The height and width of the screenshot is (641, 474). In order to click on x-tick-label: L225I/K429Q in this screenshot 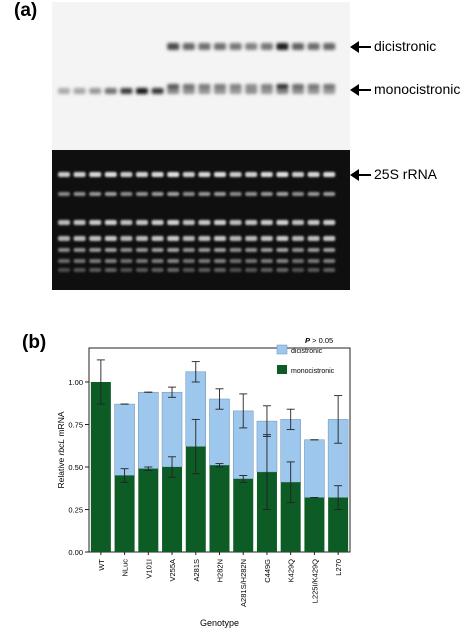, I will do `click(314, 581)`.